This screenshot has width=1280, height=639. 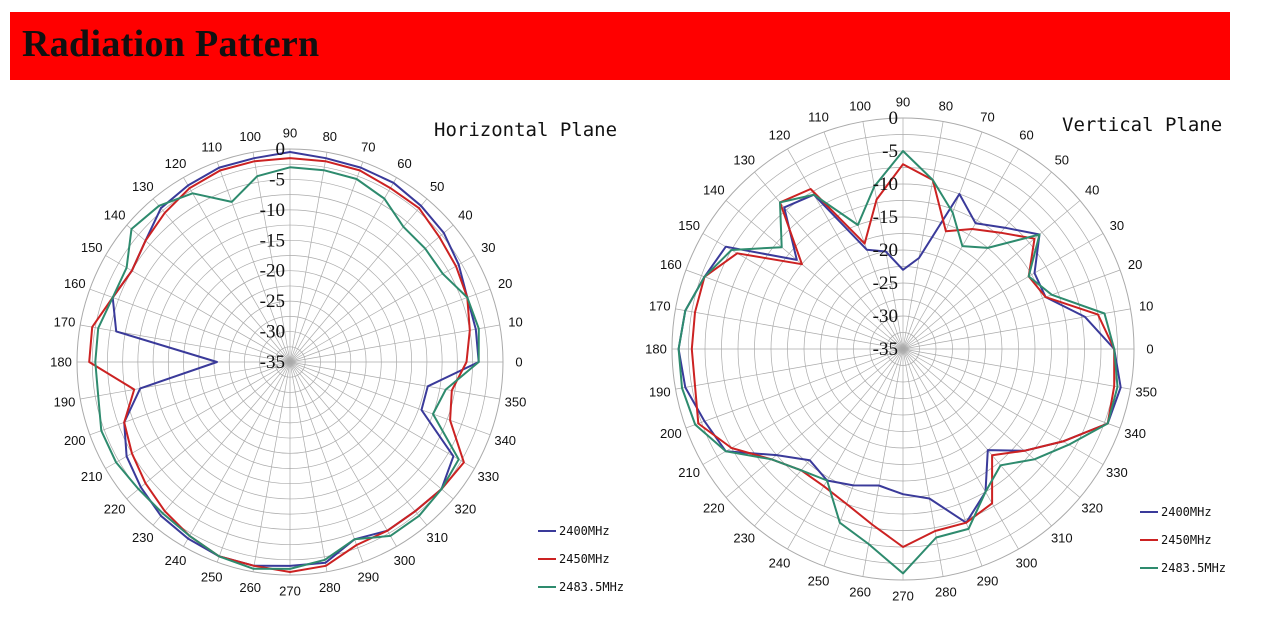 I want to click on angle-tick-label: 110, so click(x=818, y=116).